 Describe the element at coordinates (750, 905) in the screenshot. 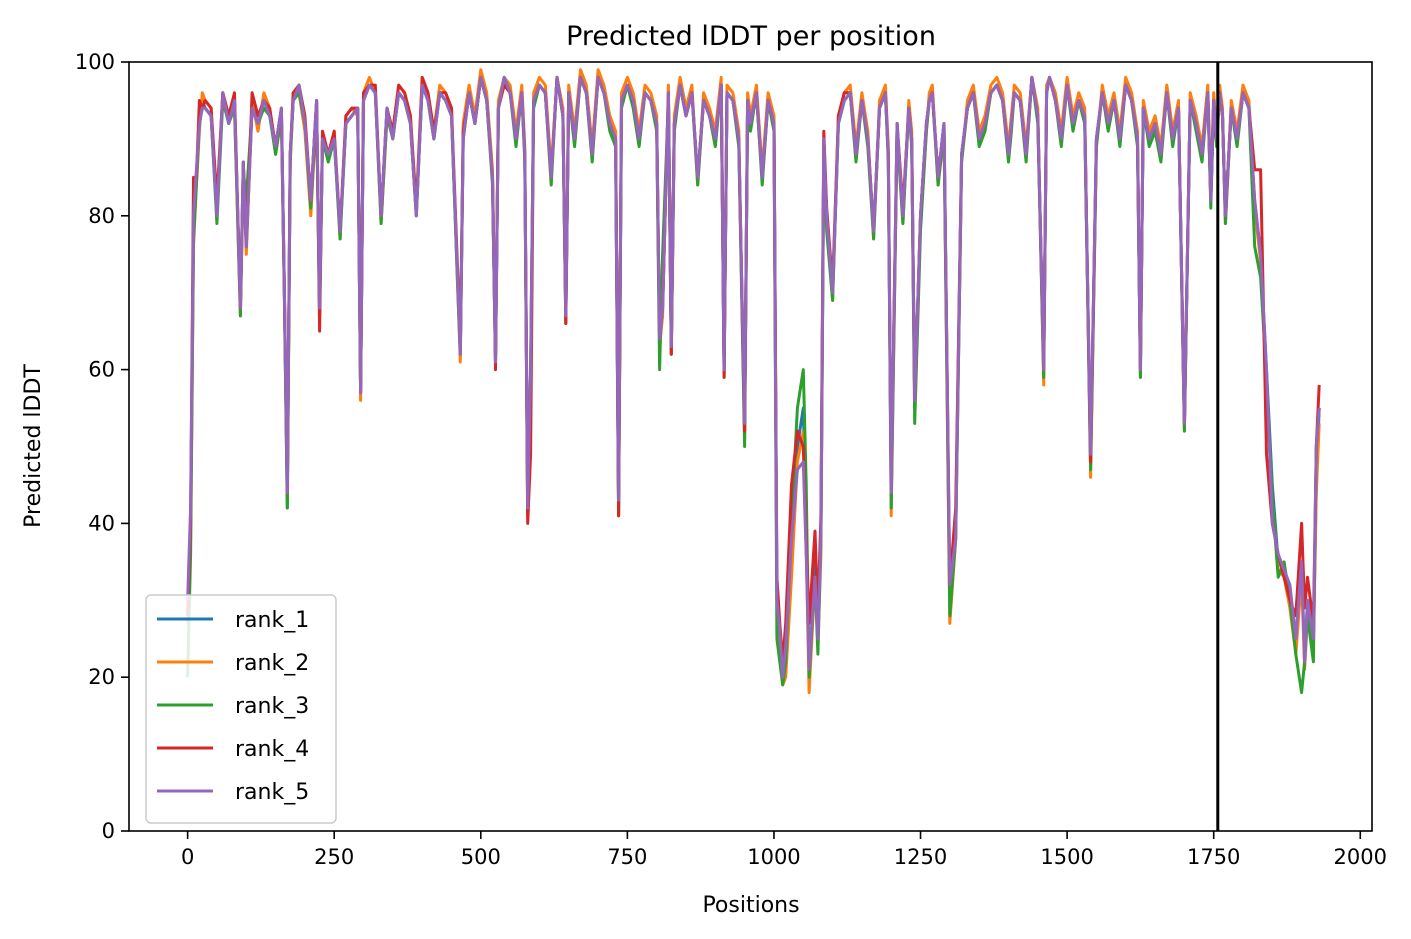

I see `x-axis-title: Positions` at that location.